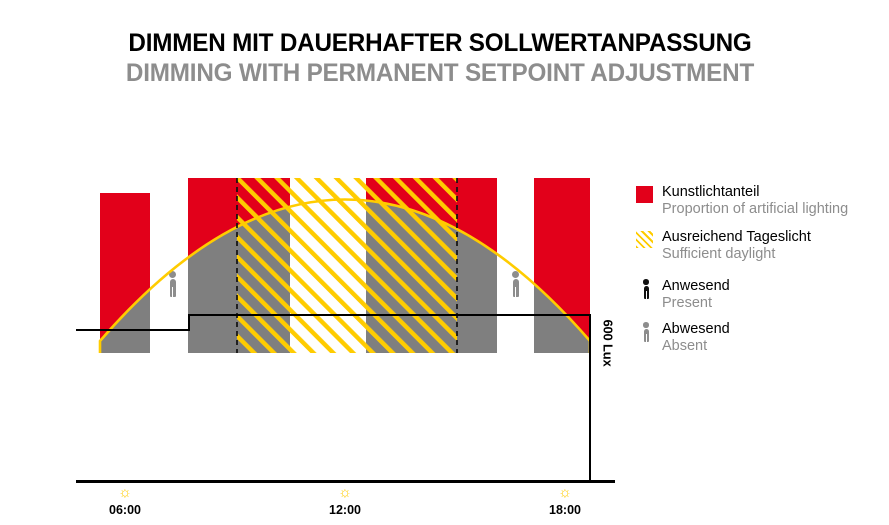 Image resolution: width=889 pixels, height=525 pixels. I want to click on title-german: DIMMEN MIT DAUERHAFTER SOLLWERTANPASSUNG, so click(440, 43).